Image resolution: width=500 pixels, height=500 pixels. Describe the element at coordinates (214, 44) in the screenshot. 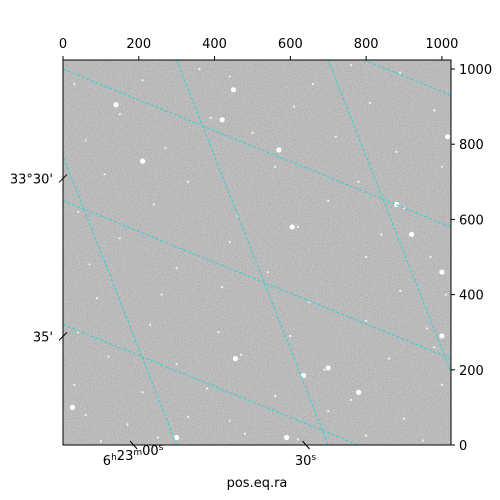

I see `top-tick-label-400: 400` at that location.